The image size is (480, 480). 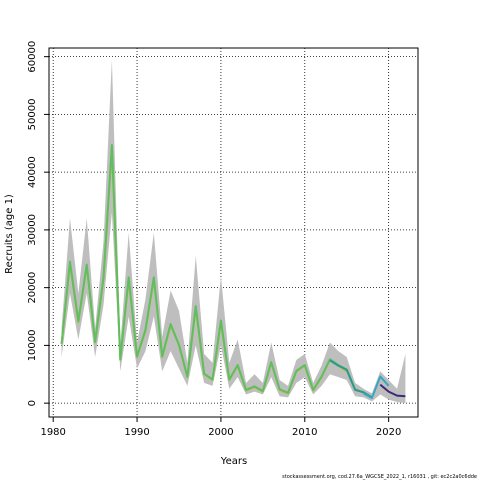 What do you see at coordinates (136, 432) in the screenshot?
I see `x-tick-label: 1990` at bounding box center [136, 432].